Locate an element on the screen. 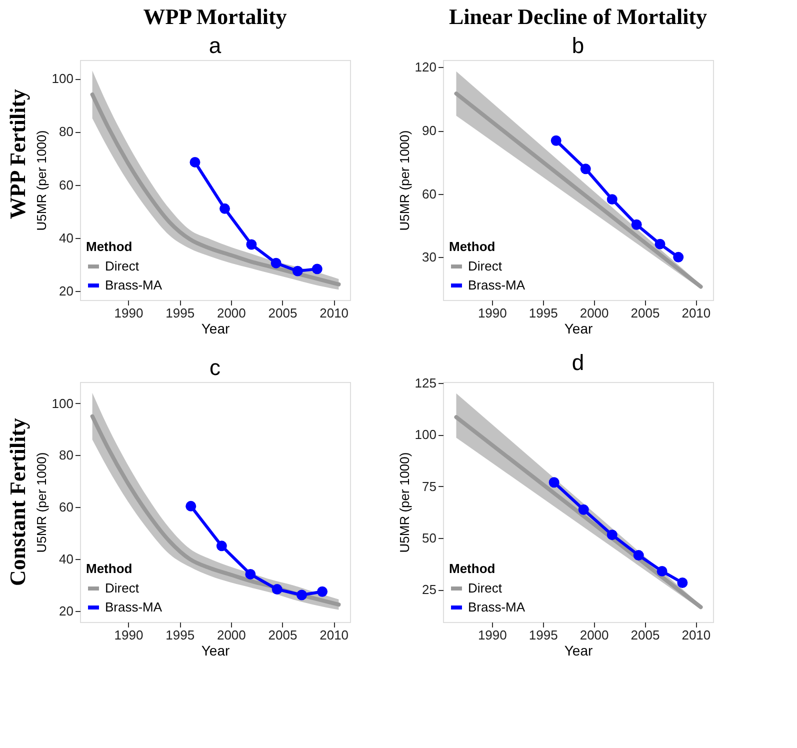 The image size is (797, 748). text: WPP Mortality is located at coordinates (215, 16).